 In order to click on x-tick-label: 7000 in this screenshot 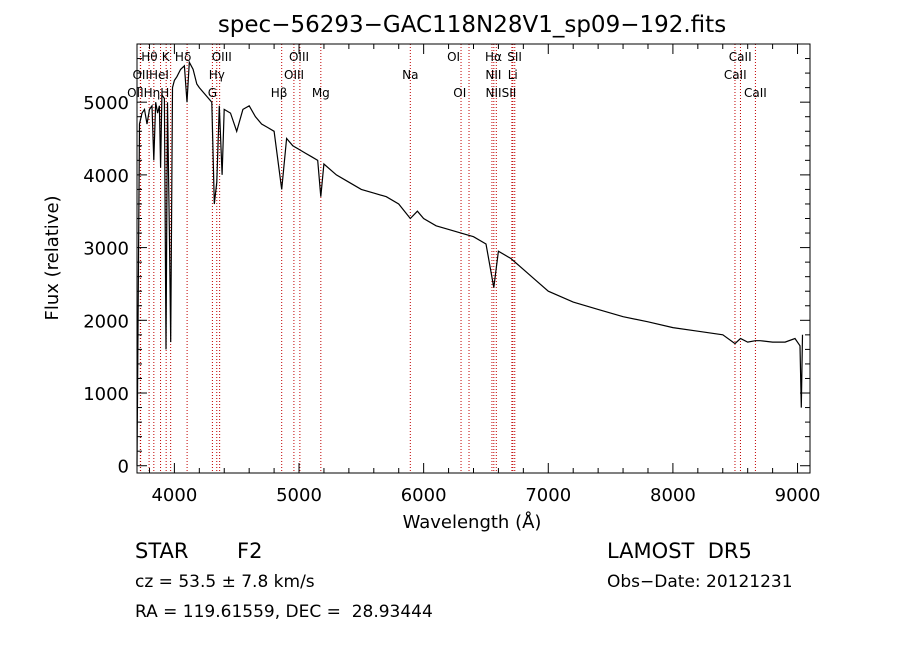, I will do `click(548, 495)`.